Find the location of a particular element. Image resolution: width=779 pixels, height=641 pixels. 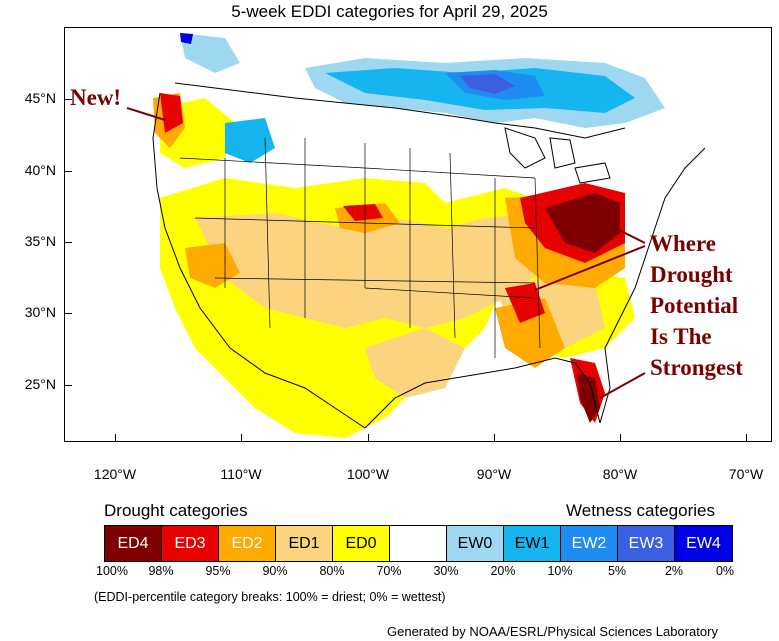

annotation-strong-4: Is The is located at coordinates (681, 336).